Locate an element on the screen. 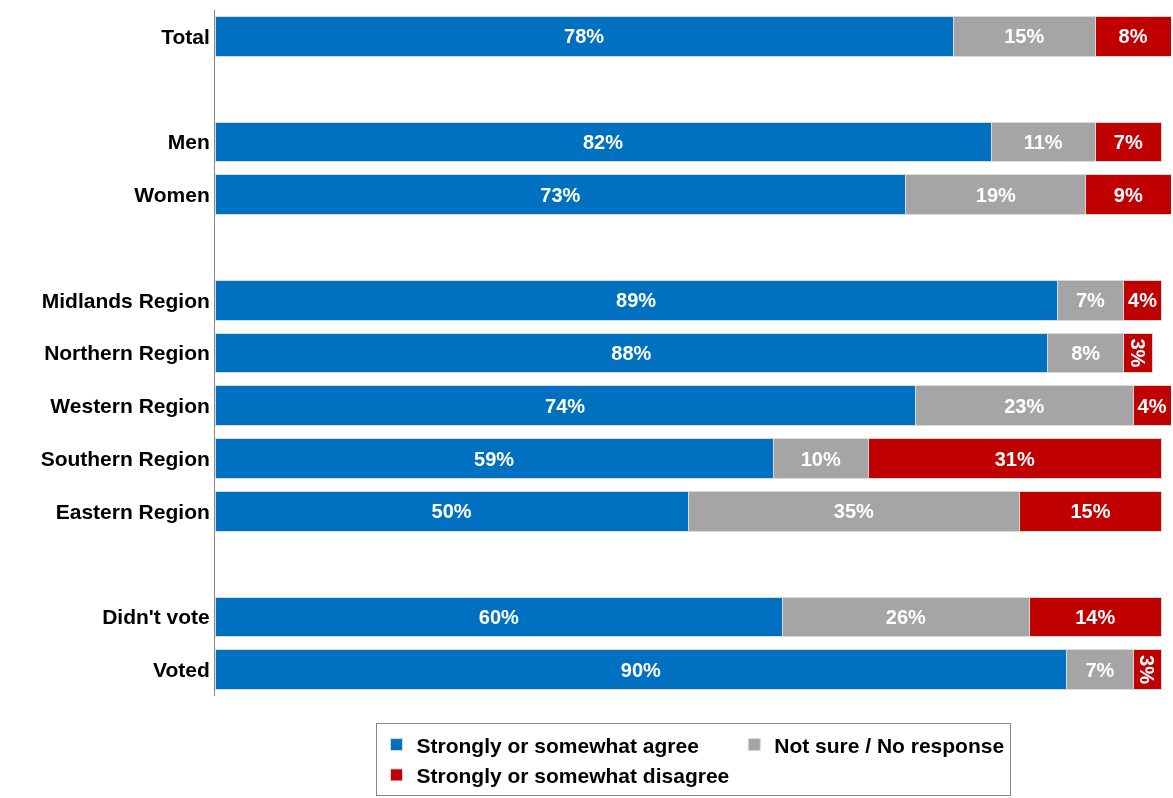  data-label: 90% is located at coordinates (641, 669).